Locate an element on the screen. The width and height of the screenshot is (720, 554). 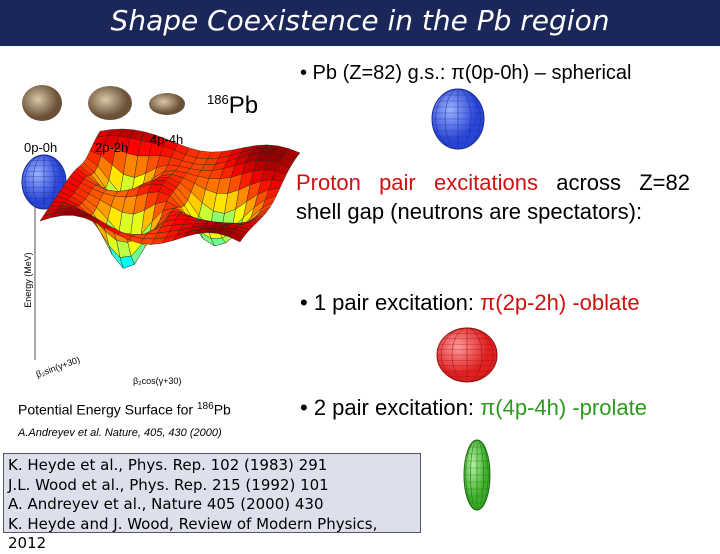
bullet: • 1 pair excitation: π(2p-2h) -oblate is located at coordinates (470, 303).